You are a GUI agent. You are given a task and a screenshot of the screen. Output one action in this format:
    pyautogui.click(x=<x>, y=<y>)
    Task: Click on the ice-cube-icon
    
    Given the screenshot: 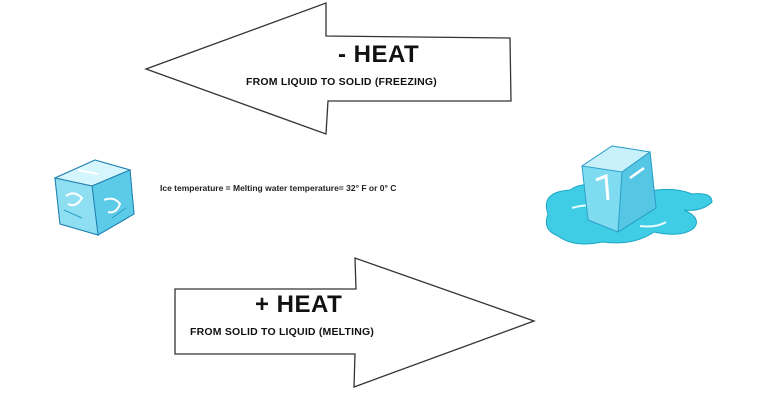 What is the action you would take?
    pyautogui.click(x=94, y=197)
    